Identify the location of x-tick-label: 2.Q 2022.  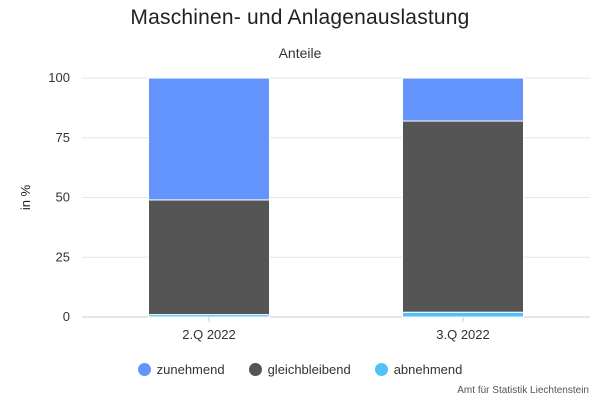
(209, 334).